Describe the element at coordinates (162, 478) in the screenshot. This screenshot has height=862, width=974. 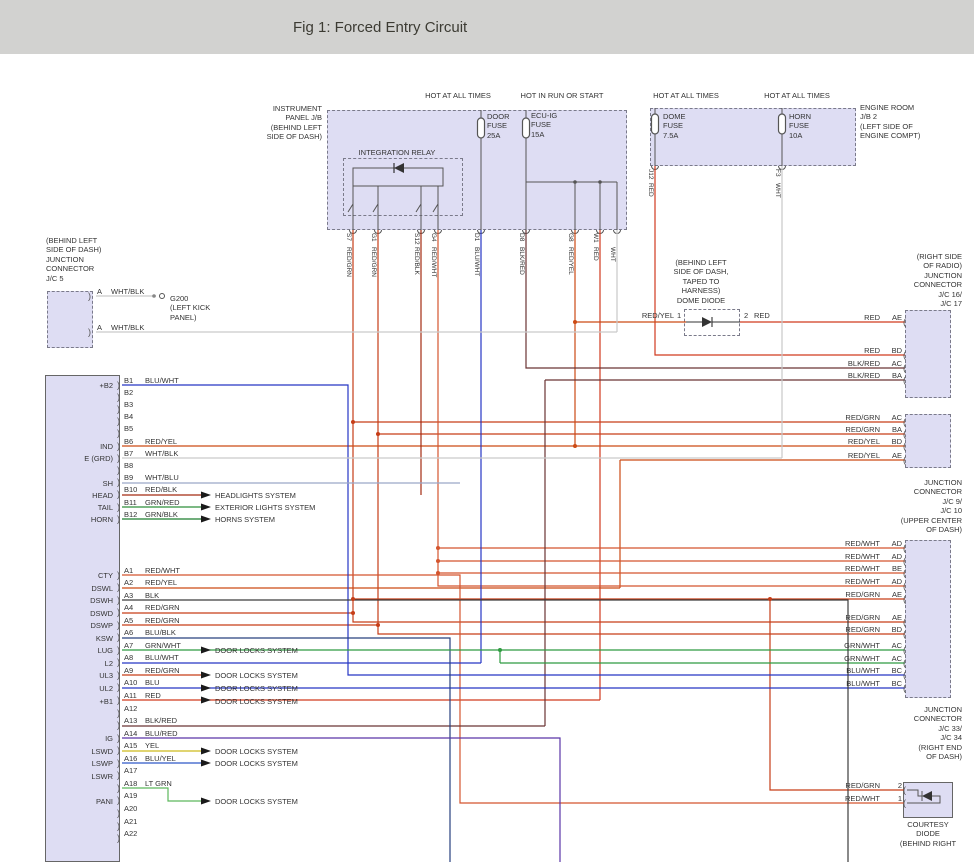
I see `wire-color-label: WHT/BLU` at that location.